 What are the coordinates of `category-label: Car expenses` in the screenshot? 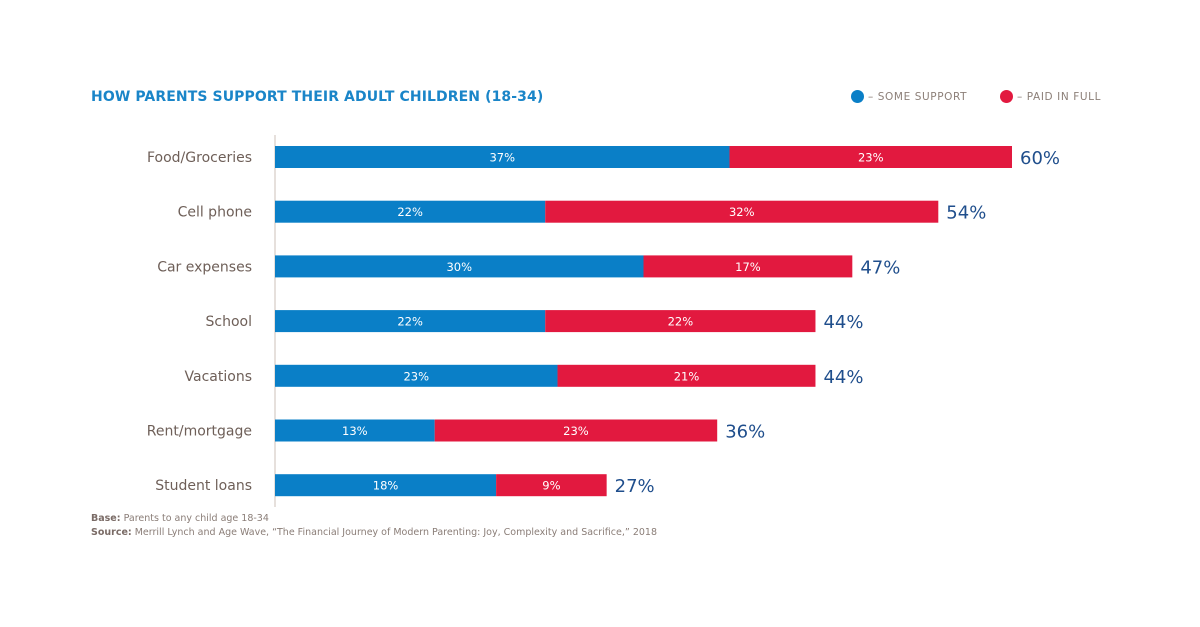 It's located at (204, 267).